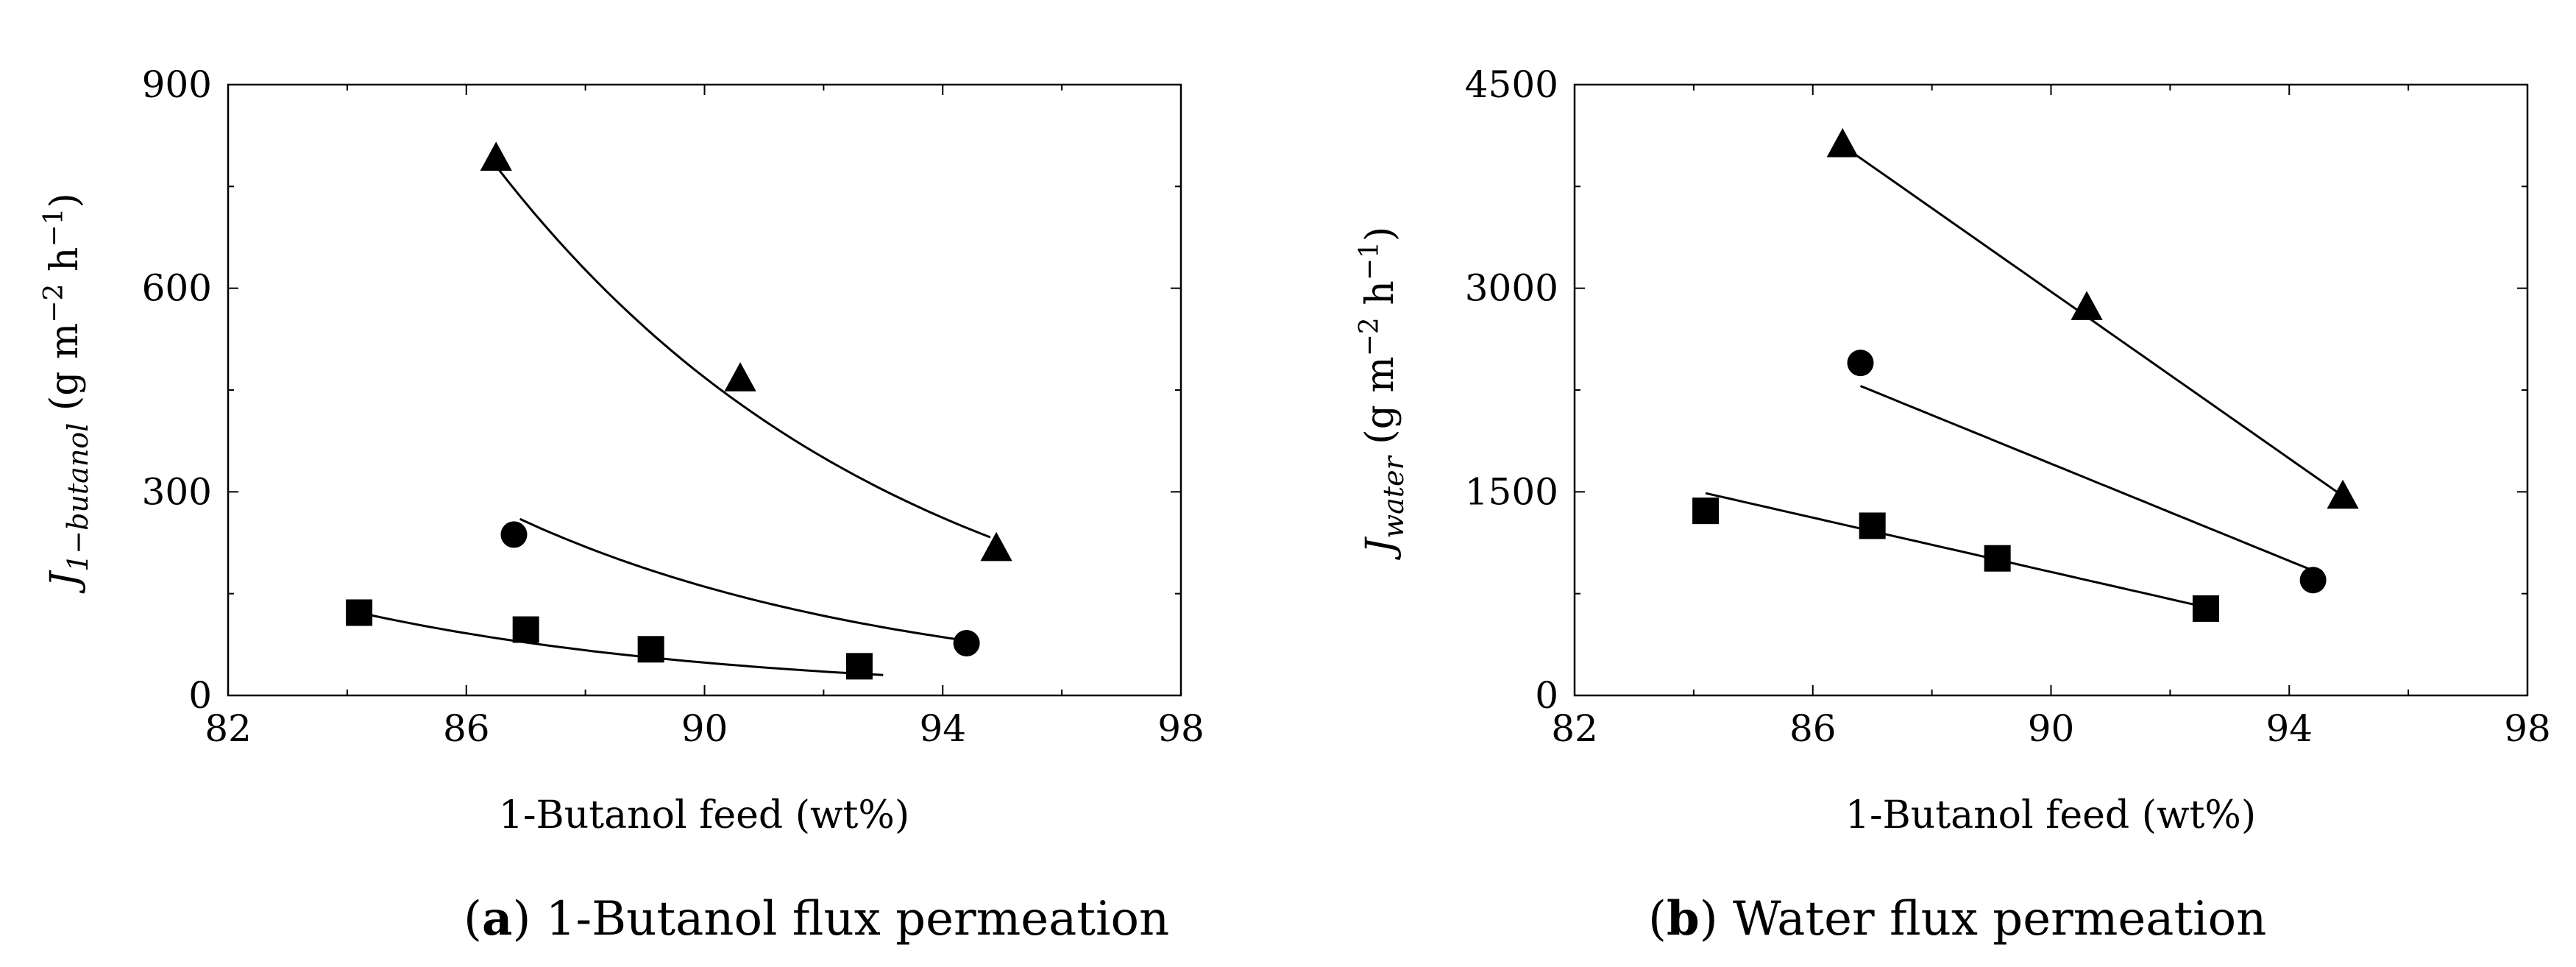 The width and height of the screenshot is (2576, 967). What do you see at coordinates (850, 919) in the screenshot?
I see `caption-text-a: 1-Butanol flux permeation` at bounding box center [850, 919].